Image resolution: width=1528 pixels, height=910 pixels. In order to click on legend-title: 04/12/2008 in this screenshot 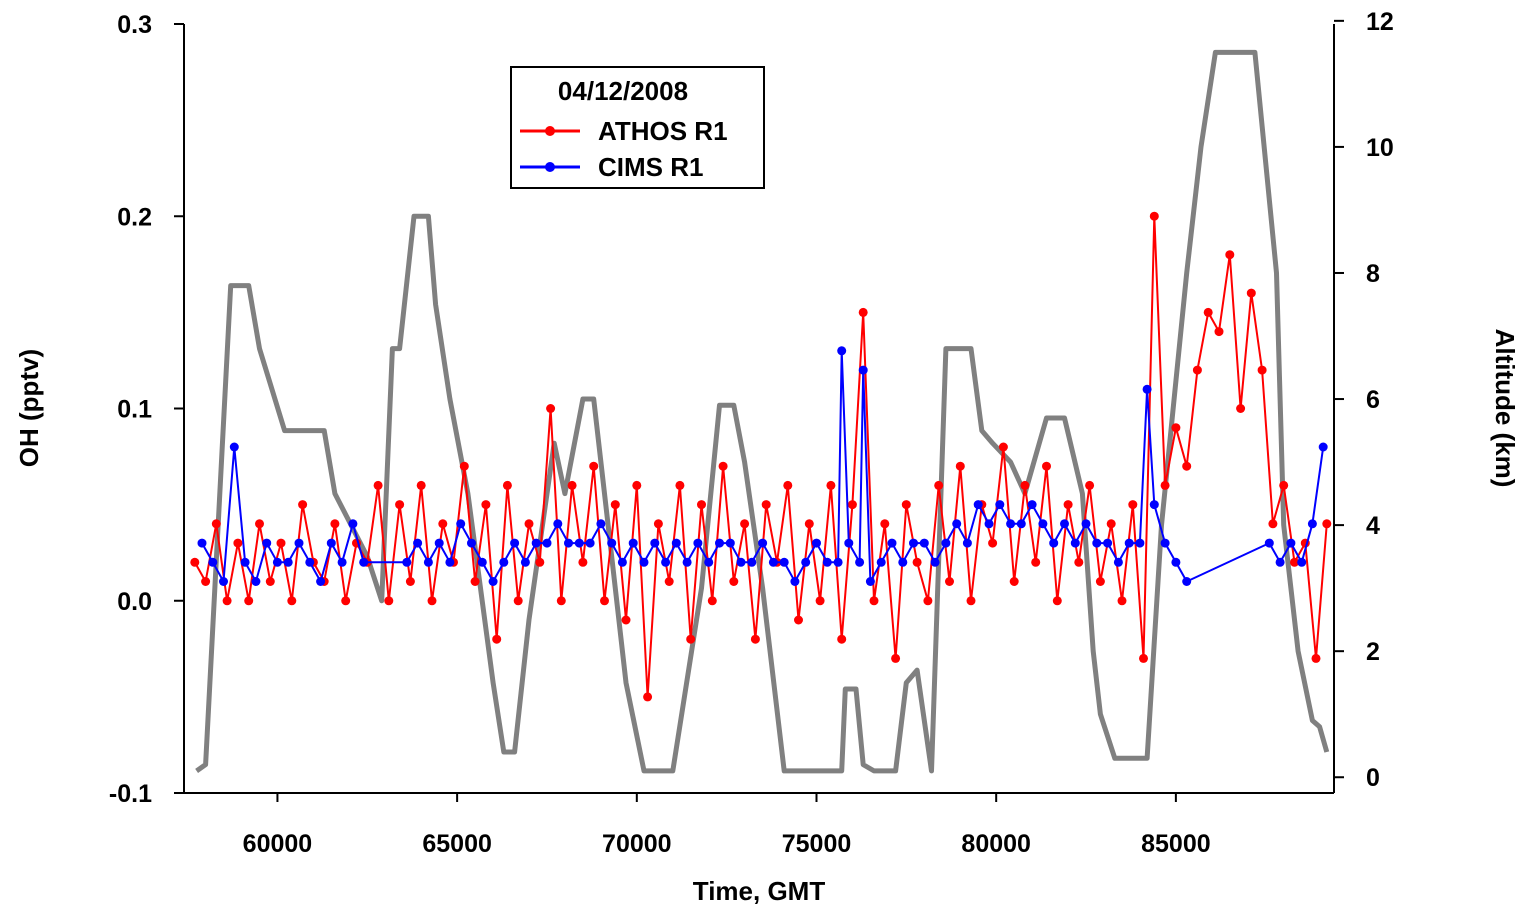, I will do `click(623, 91)`.